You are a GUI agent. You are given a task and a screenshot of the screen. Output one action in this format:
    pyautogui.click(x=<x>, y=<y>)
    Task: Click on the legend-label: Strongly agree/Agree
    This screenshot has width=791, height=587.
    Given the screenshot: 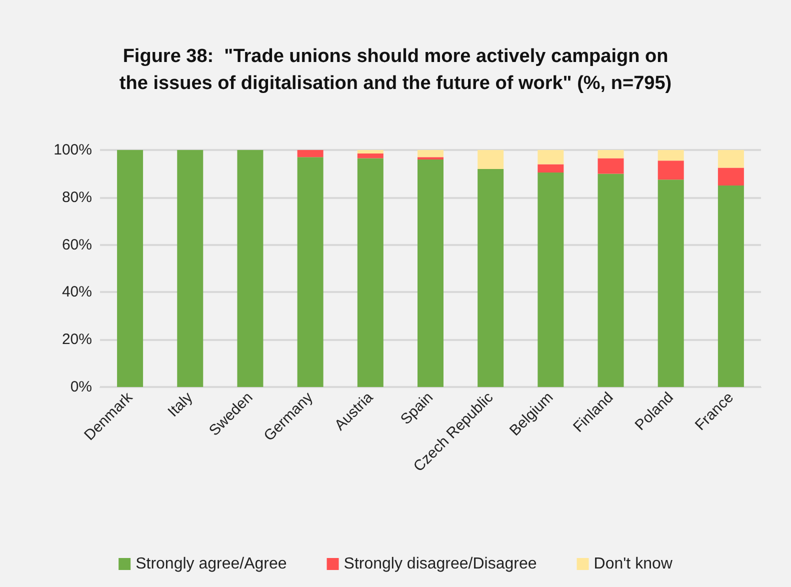 What is the action you would take?
    pyautogui.click(x=211, y=564)
    